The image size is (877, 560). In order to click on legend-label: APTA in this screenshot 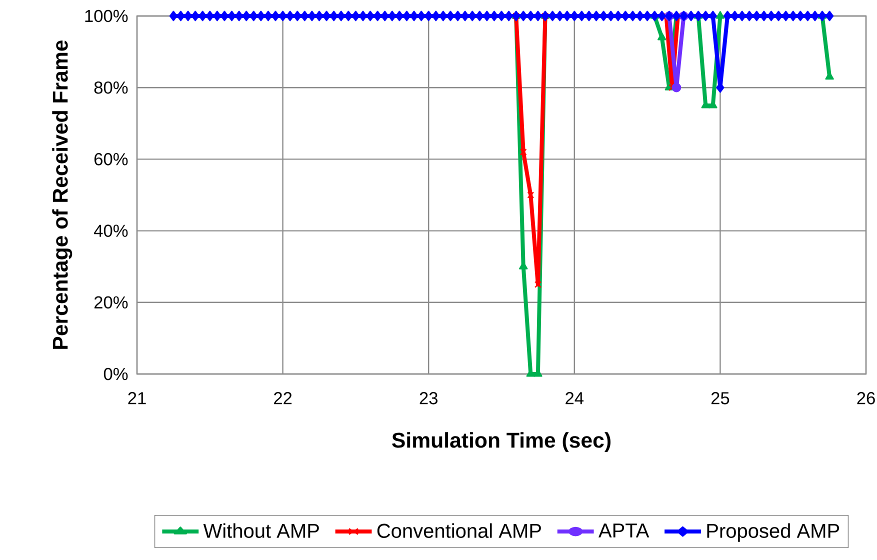, I will do `click(624, 531)`.